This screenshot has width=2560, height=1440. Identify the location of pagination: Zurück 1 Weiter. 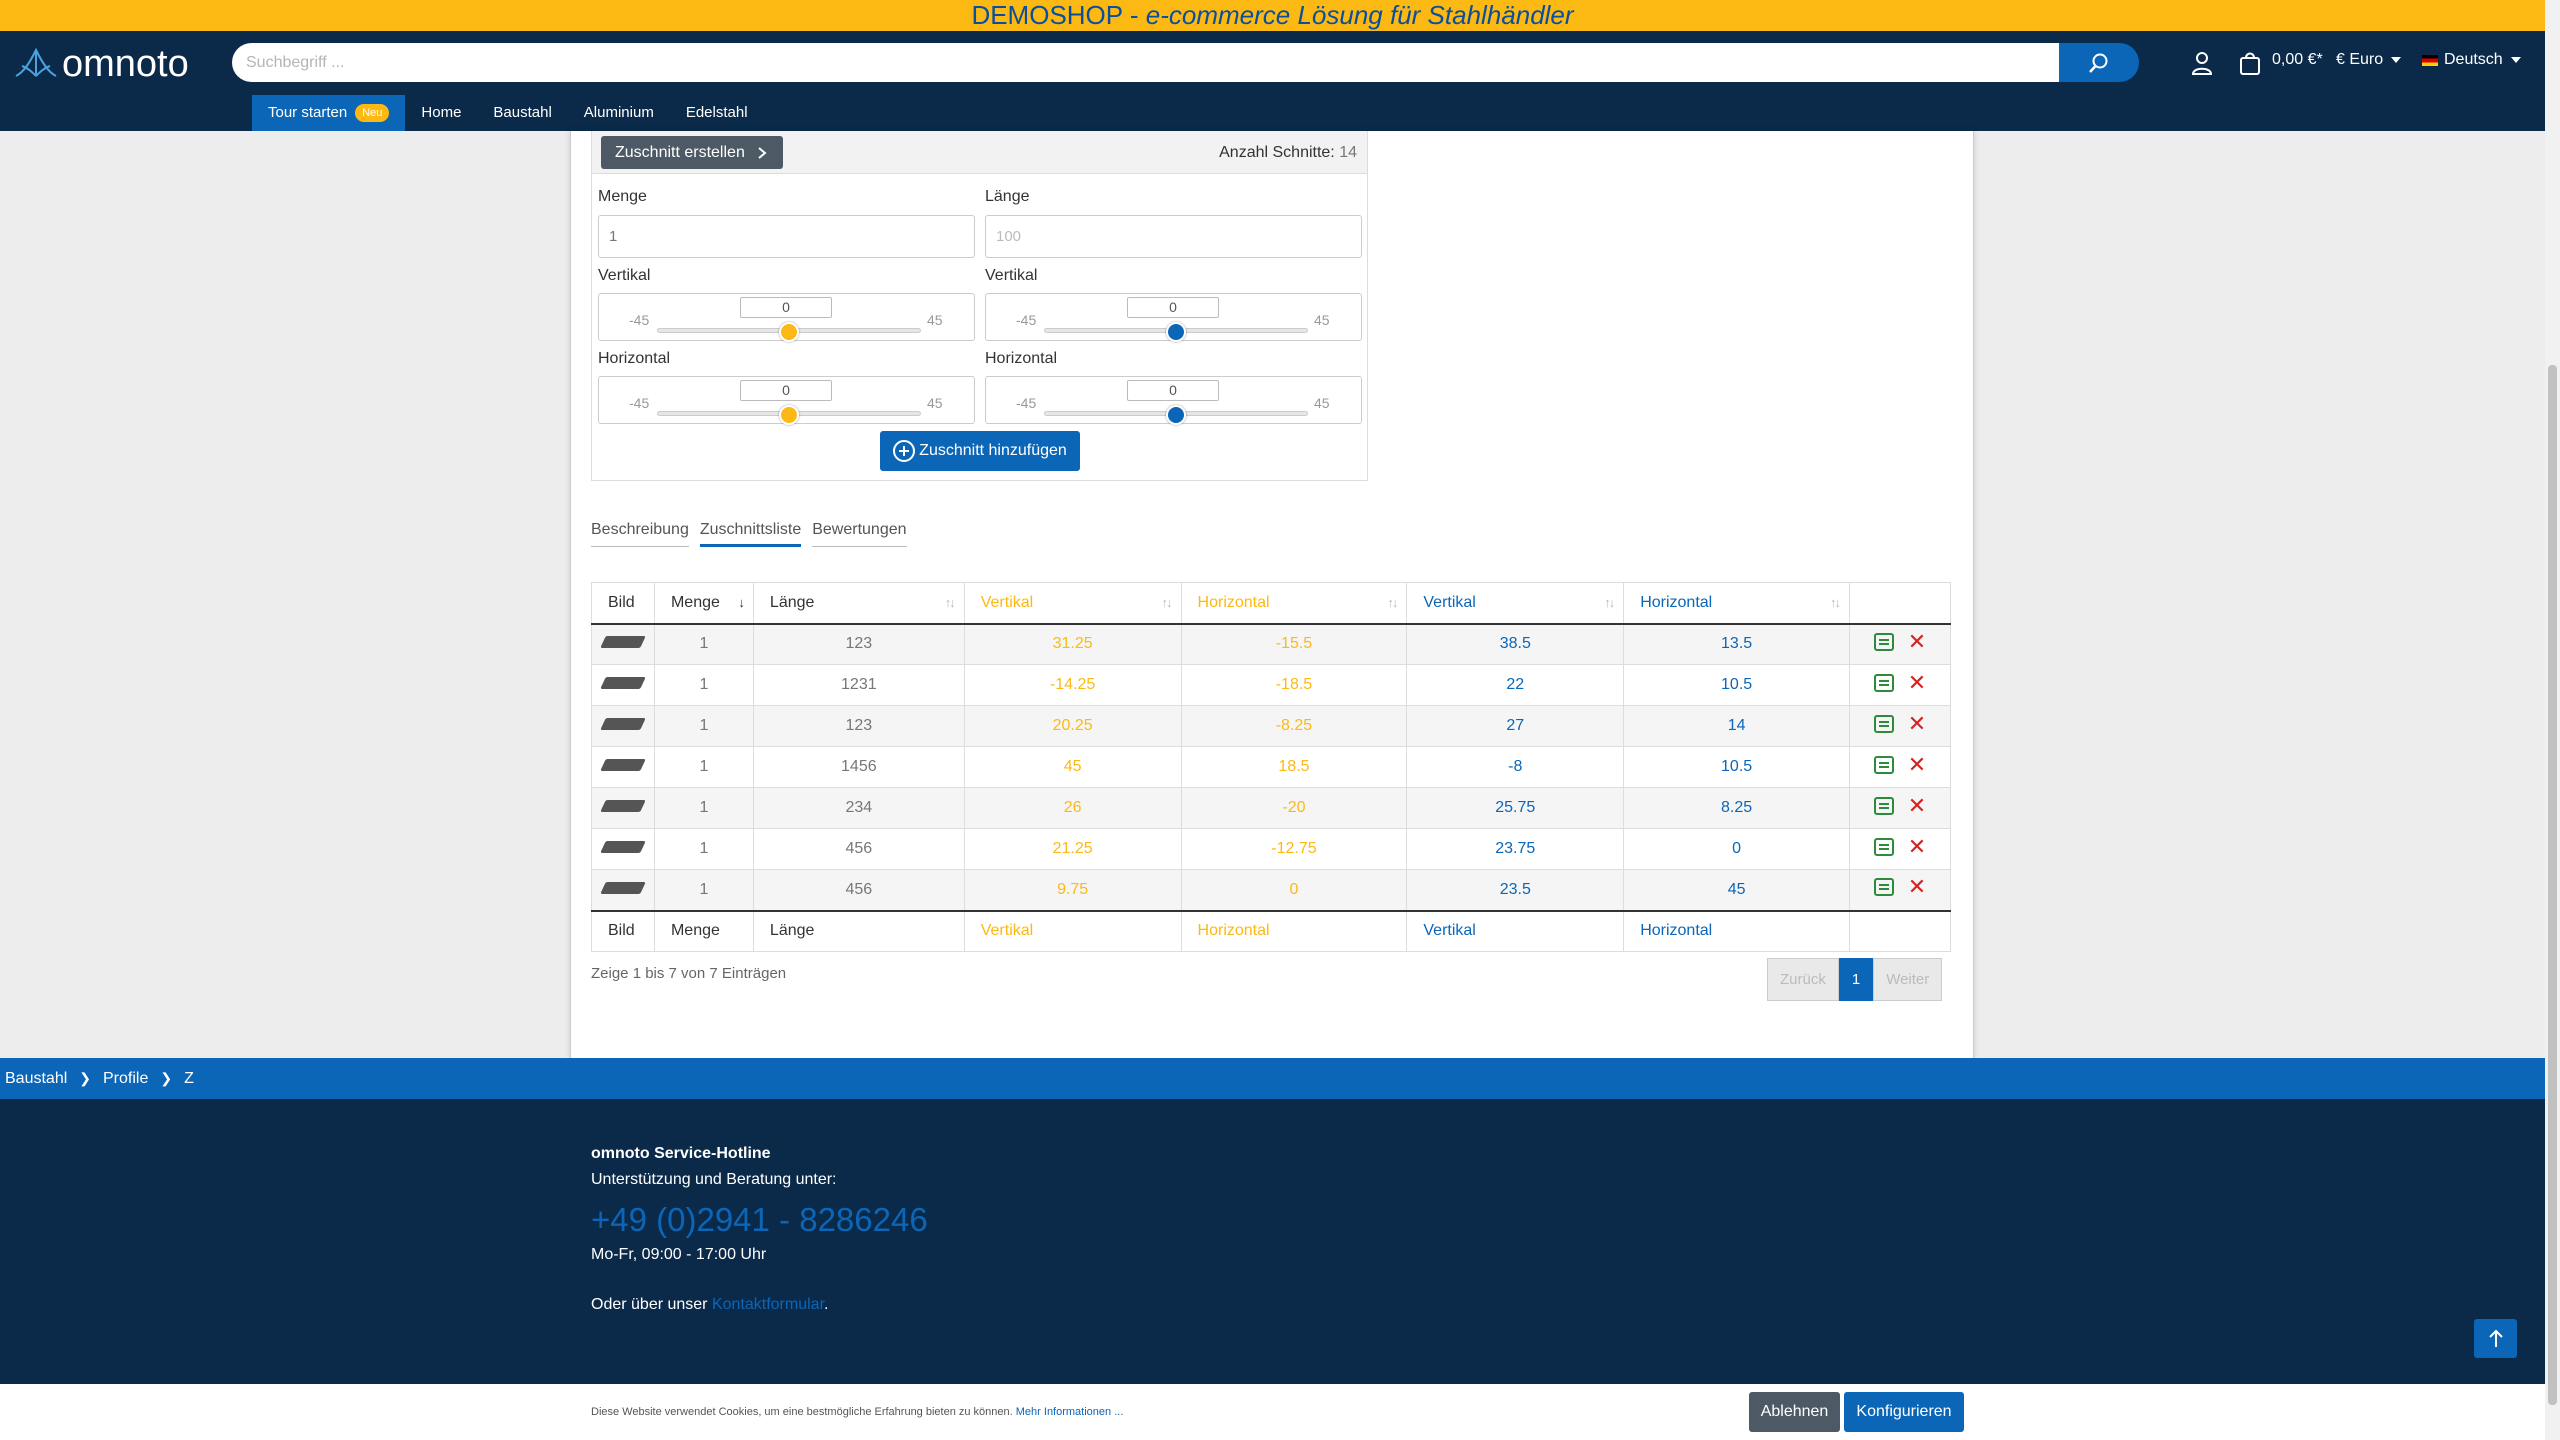
(1855, 979).